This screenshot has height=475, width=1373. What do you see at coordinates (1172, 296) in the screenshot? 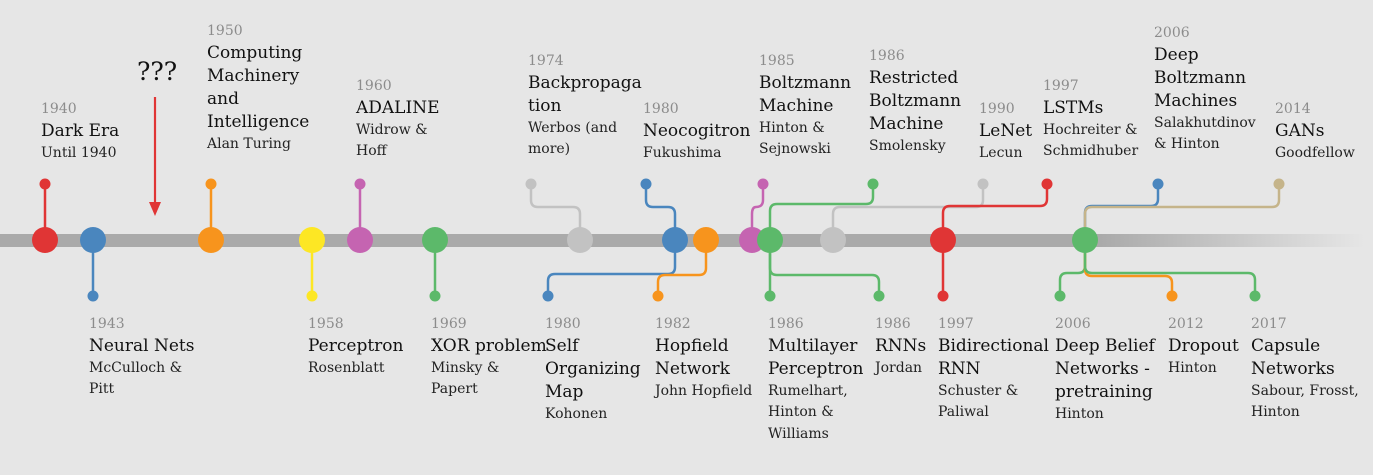
I see `dropout-pin` at bounding box center [1172, 296].